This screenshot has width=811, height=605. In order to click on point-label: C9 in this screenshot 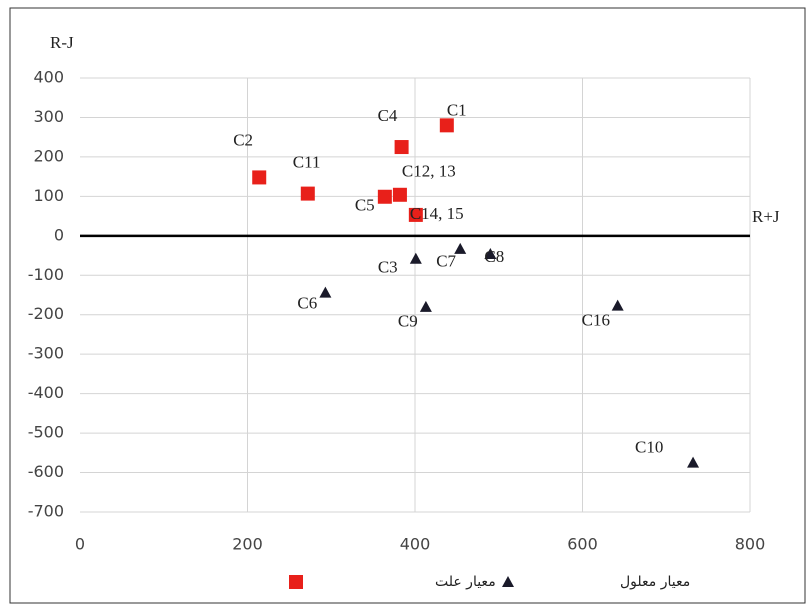, I will do `click(408, 321)`.